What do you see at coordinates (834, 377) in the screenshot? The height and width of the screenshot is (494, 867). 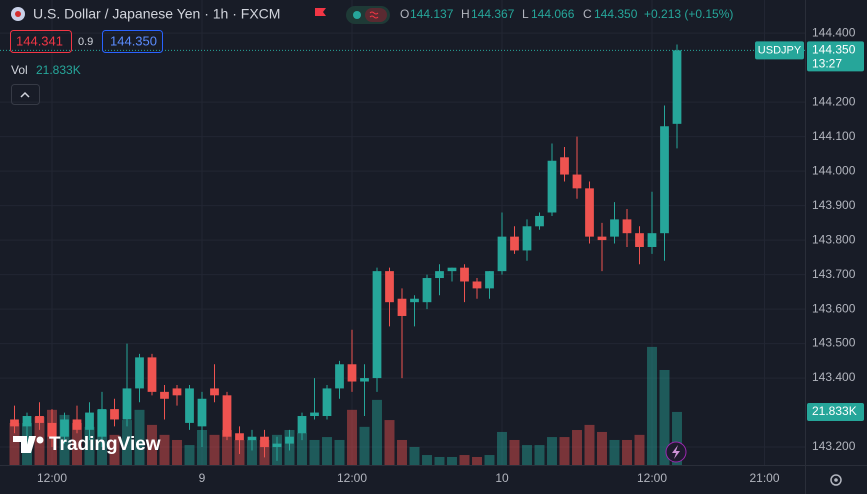 I see `y-tick-label: 143.400` at bounding box center [834, 377].